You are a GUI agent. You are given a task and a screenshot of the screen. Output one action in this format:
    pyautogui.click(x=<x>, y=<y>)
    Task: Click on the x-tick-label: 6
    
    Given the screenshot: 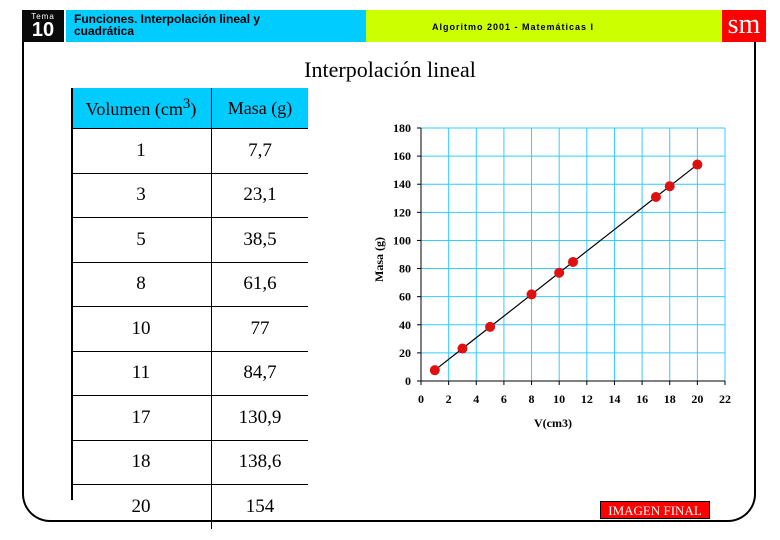 What is the action you would take?
    pyautogui.click(x=504, y=399)
    